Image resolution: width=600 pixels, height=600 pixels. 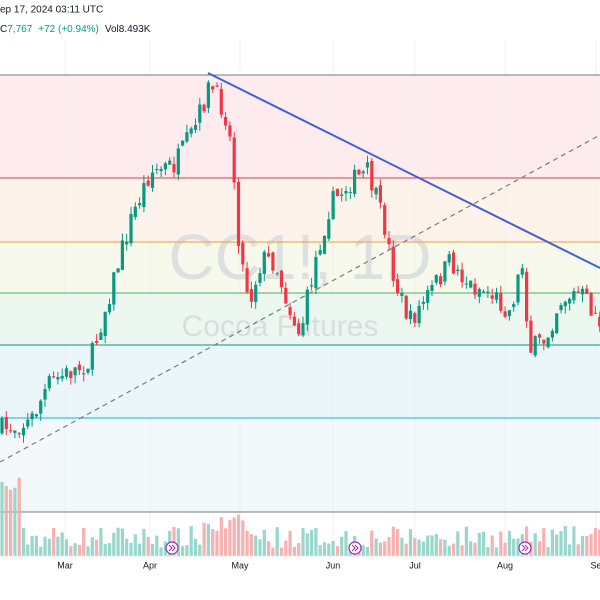 What do you see at coordinates (240, 565) in the screenshot?
I see `month-label: May` at bounding box center [240, 565].